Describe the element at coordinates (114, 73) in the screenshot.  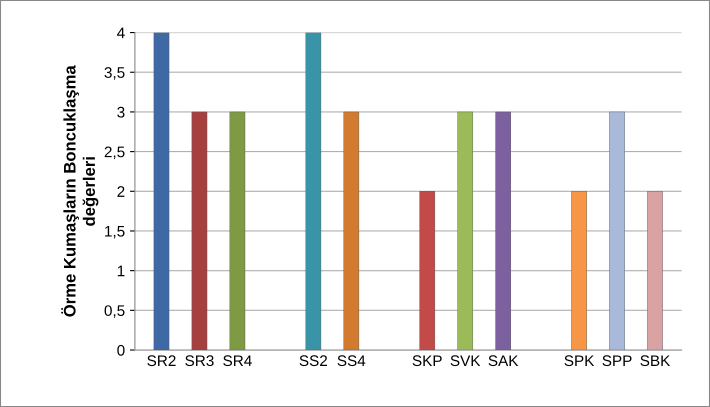
I see `y-tick-label: 3,5` at that location.